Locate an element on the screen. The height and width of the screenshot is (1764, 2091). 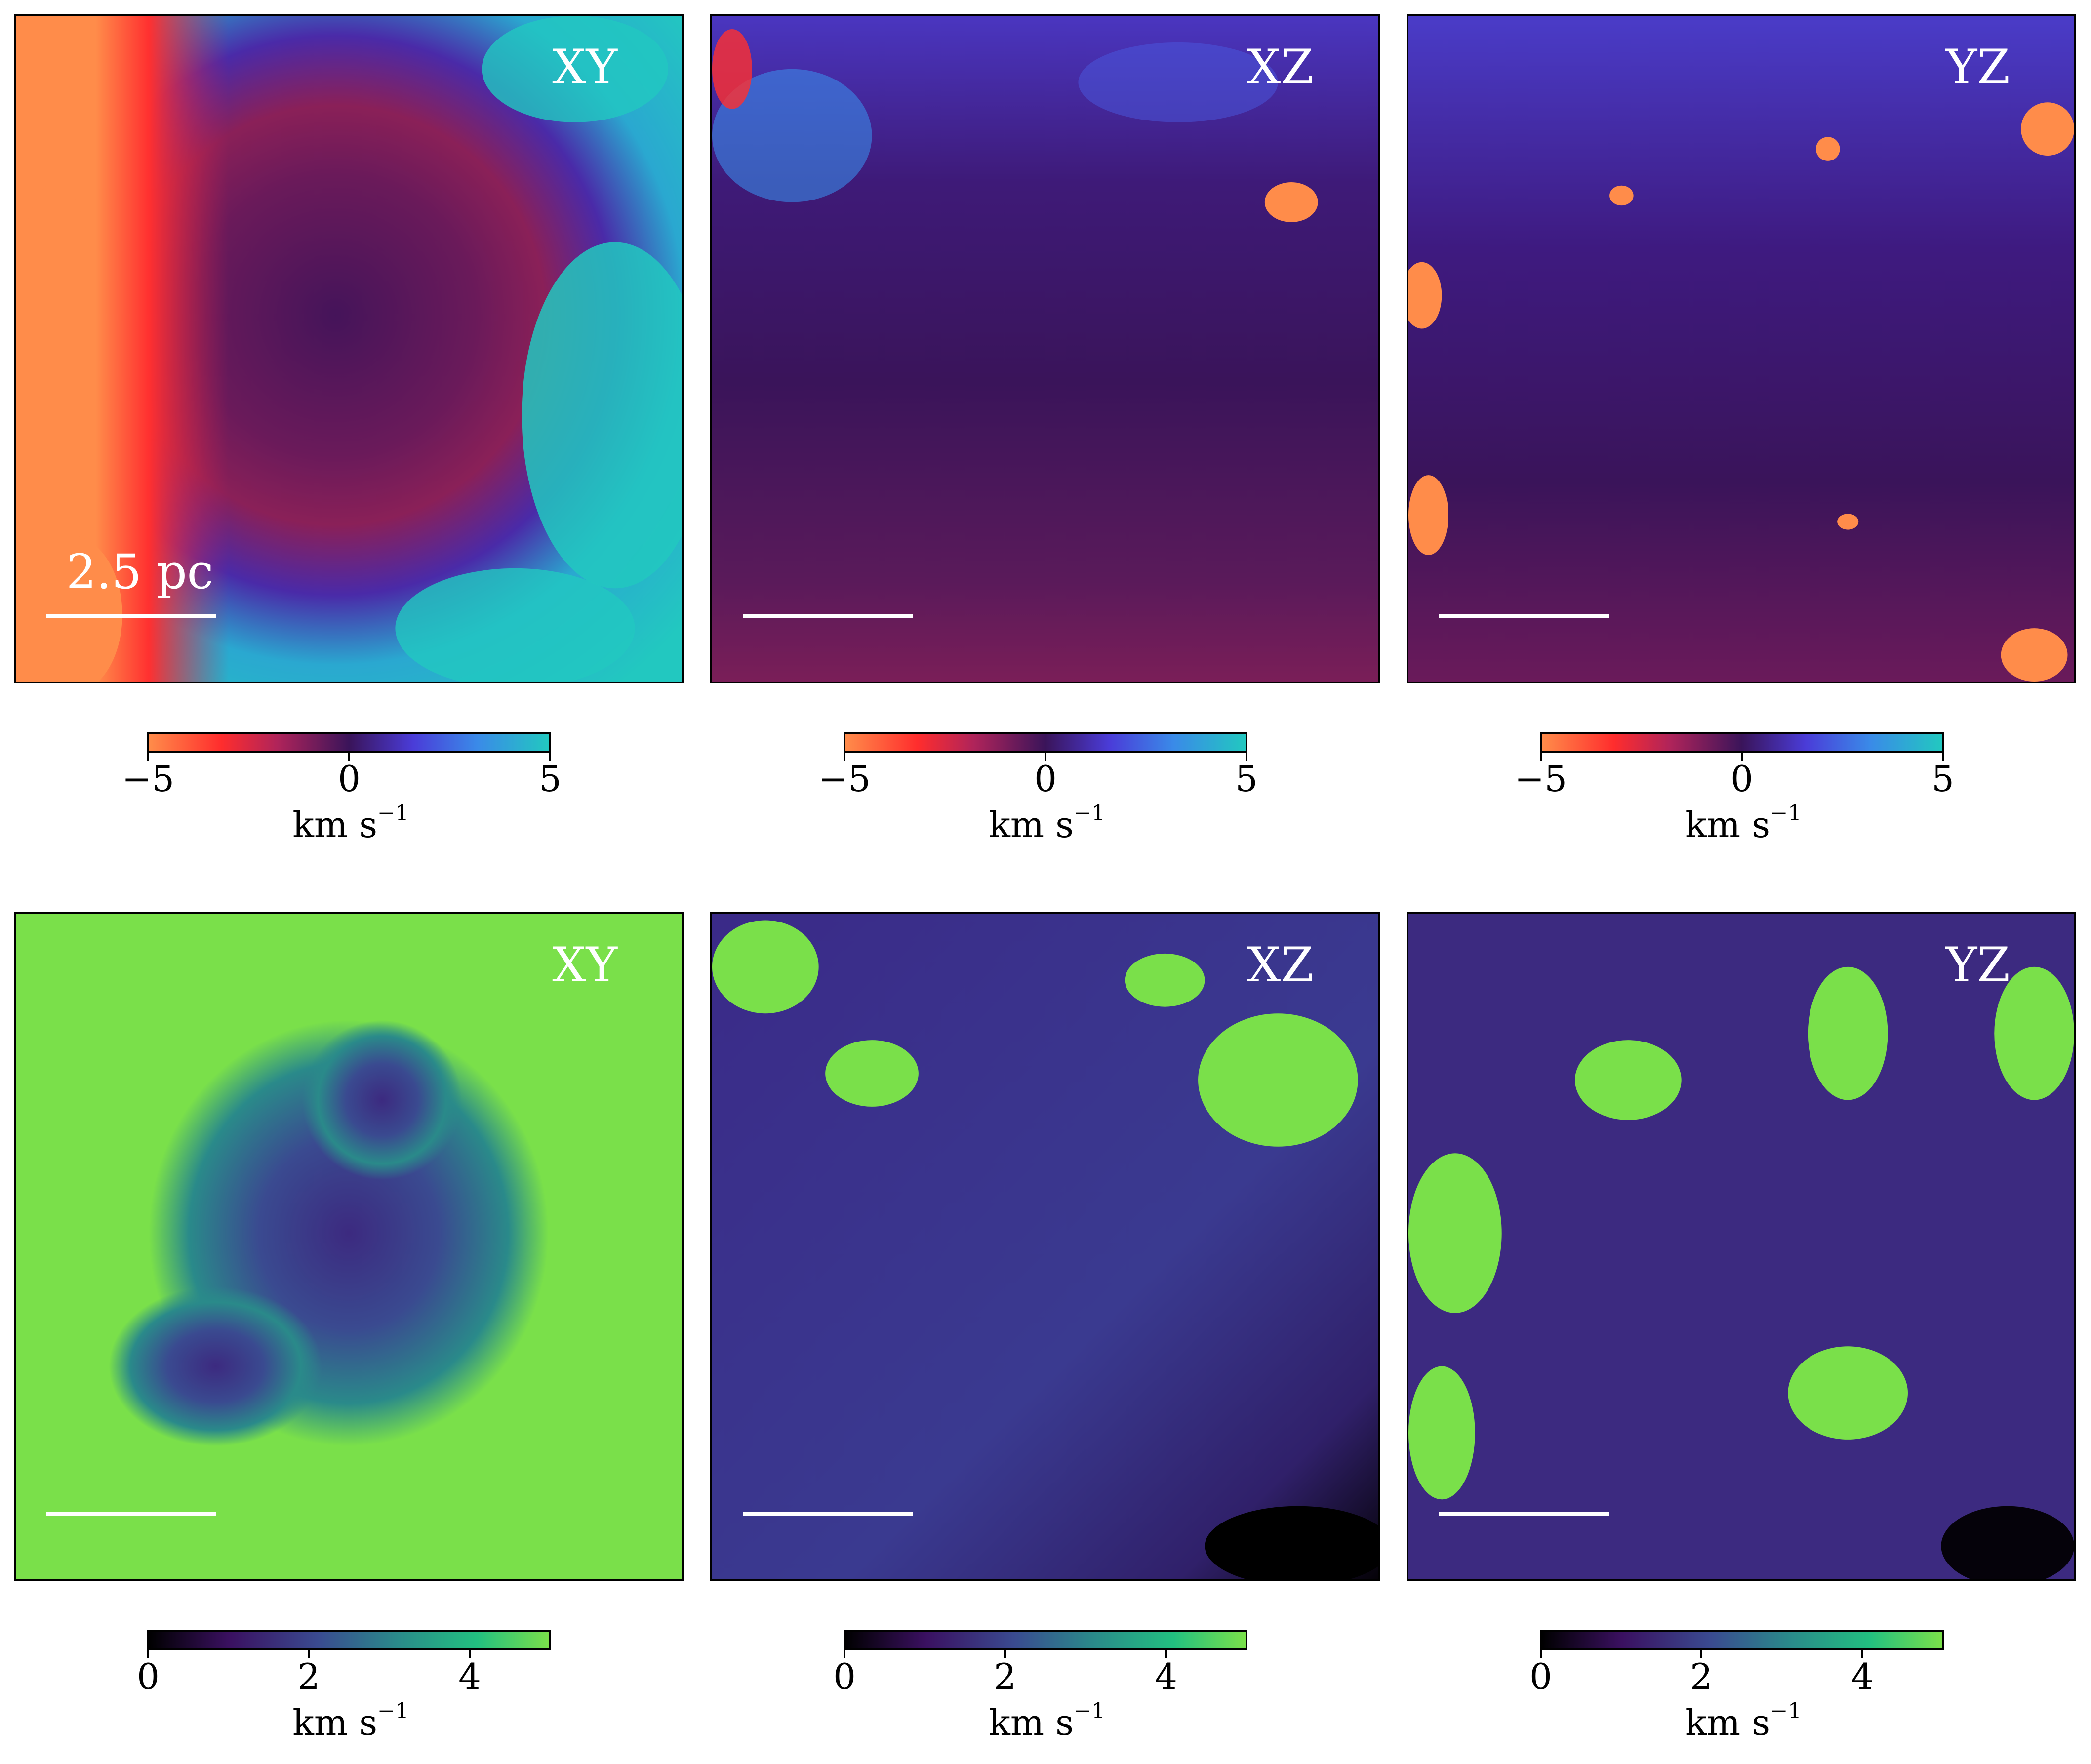
panel-top-xz: XZ is located at coordinates (1045, 349).